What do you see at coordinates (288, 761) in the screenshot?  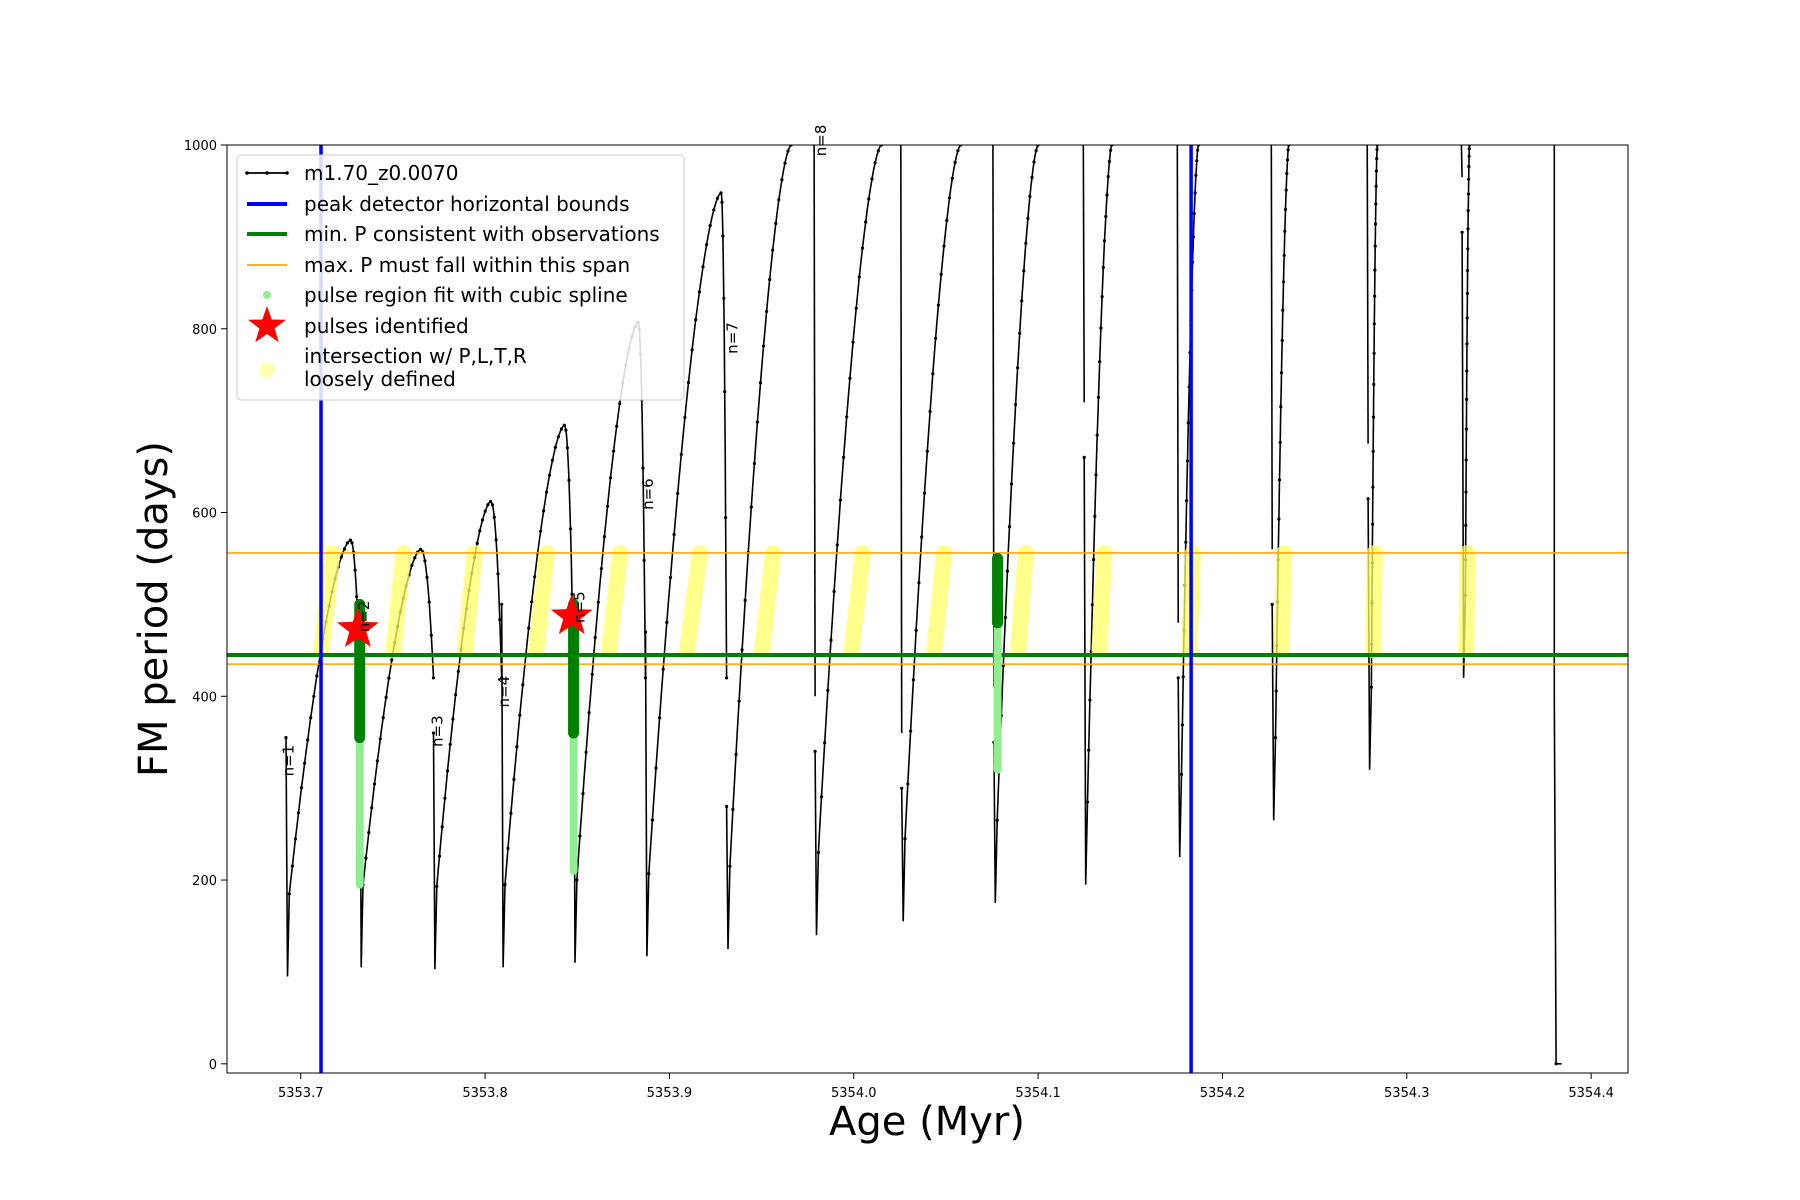 I see `pulse-label-1: n=1` at bounding box center [288, 761].